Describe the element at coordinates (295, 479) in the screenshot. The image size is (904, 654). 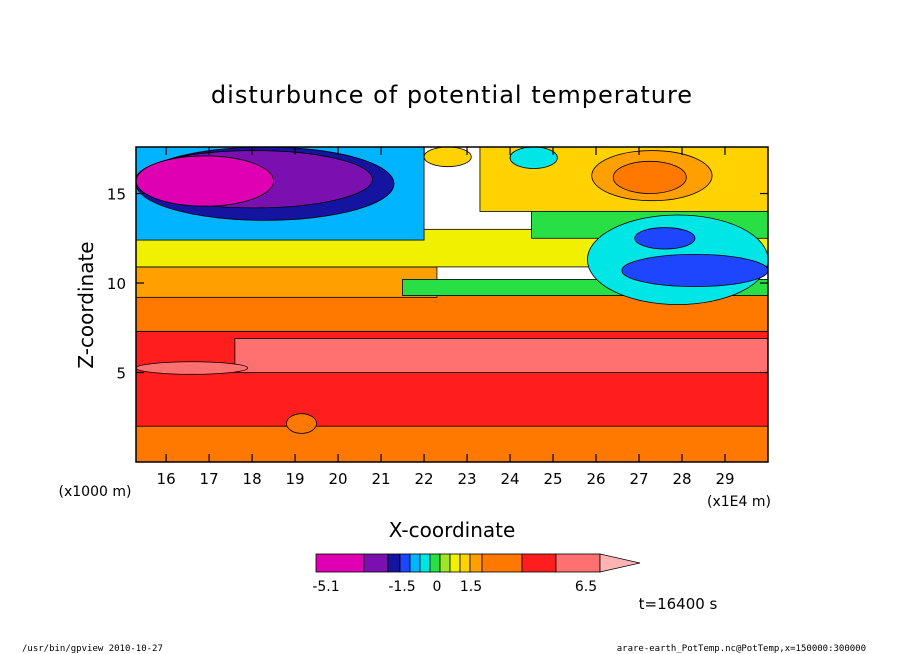
I see `x-tick-label: 19` at that location.